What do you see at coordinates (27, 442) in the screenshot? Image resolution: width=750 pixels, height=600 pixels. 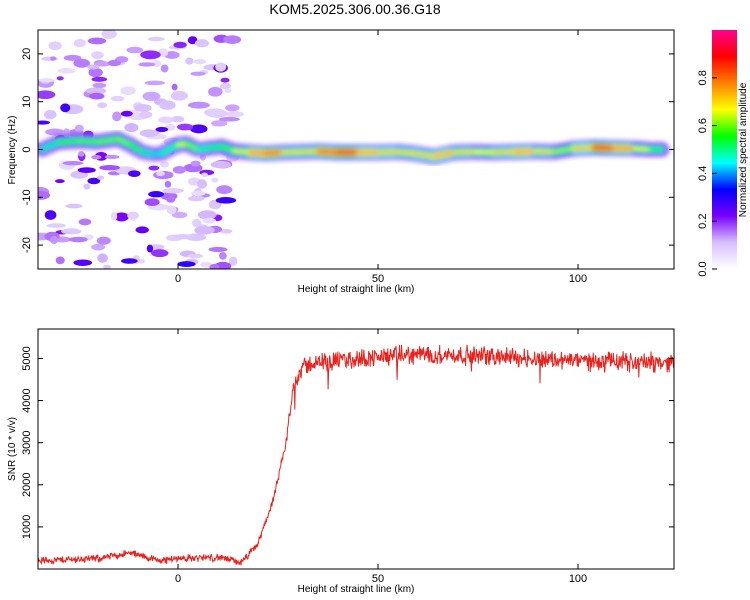 I see `snr-ytick-label: 3000` at bounding box center [27, 442].